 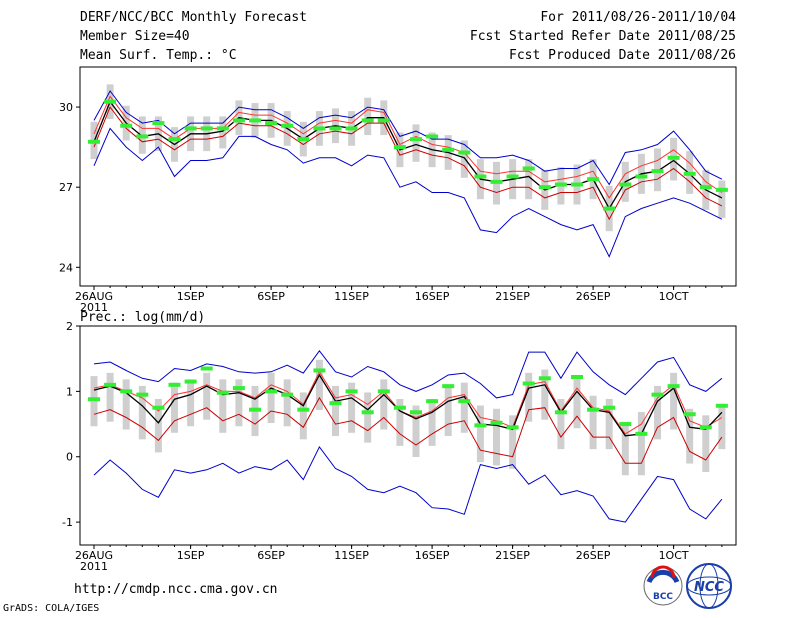 I want to click on member-size: Member Size=40, so click(x=135, y=36).